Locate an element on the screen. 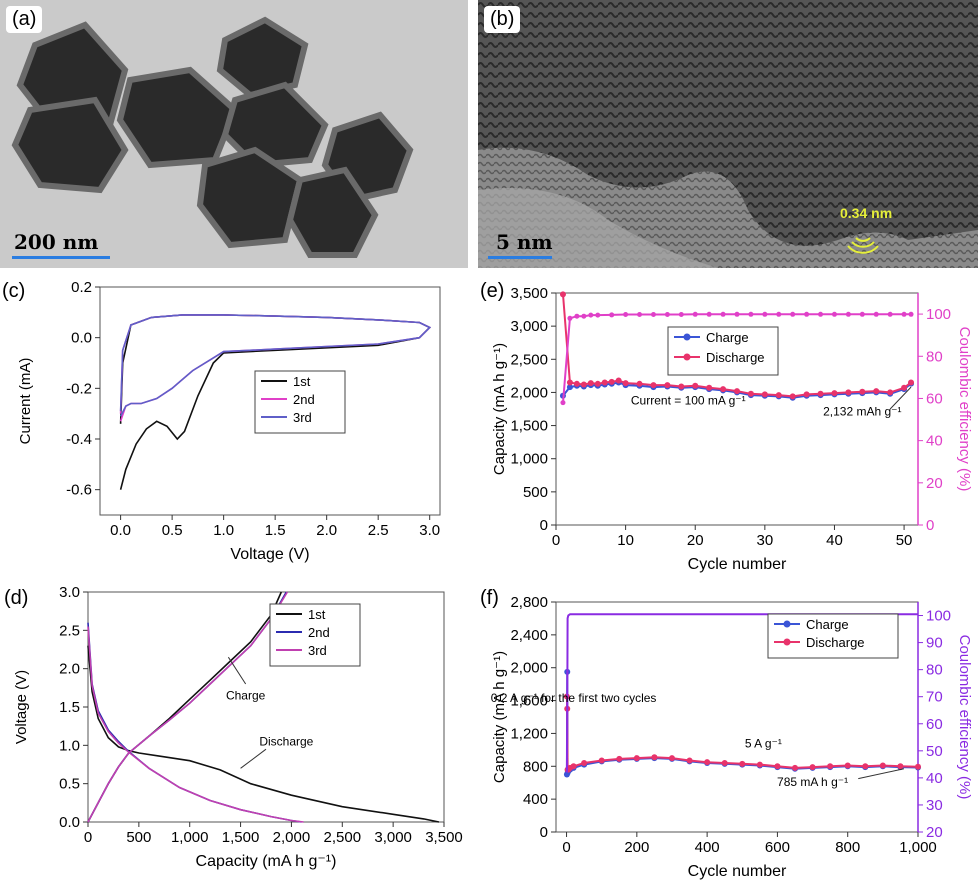 The width and height of the screenshot is (979, 890). legend-box-f is located at coordinates (833, 636).